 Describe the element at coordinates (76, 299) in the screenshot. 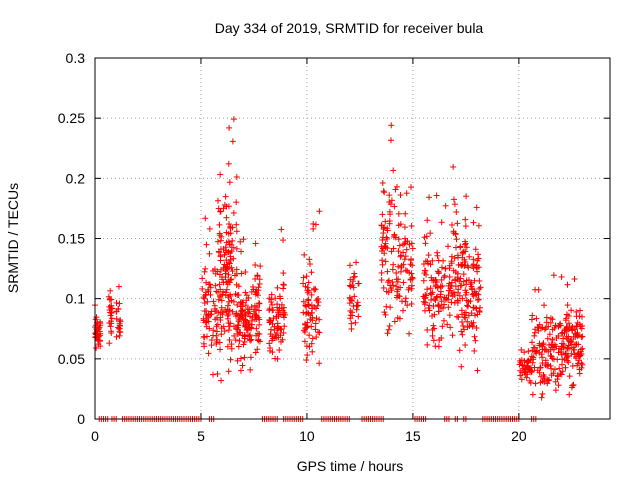

I see `y-tick-label: 0.1` at that location.